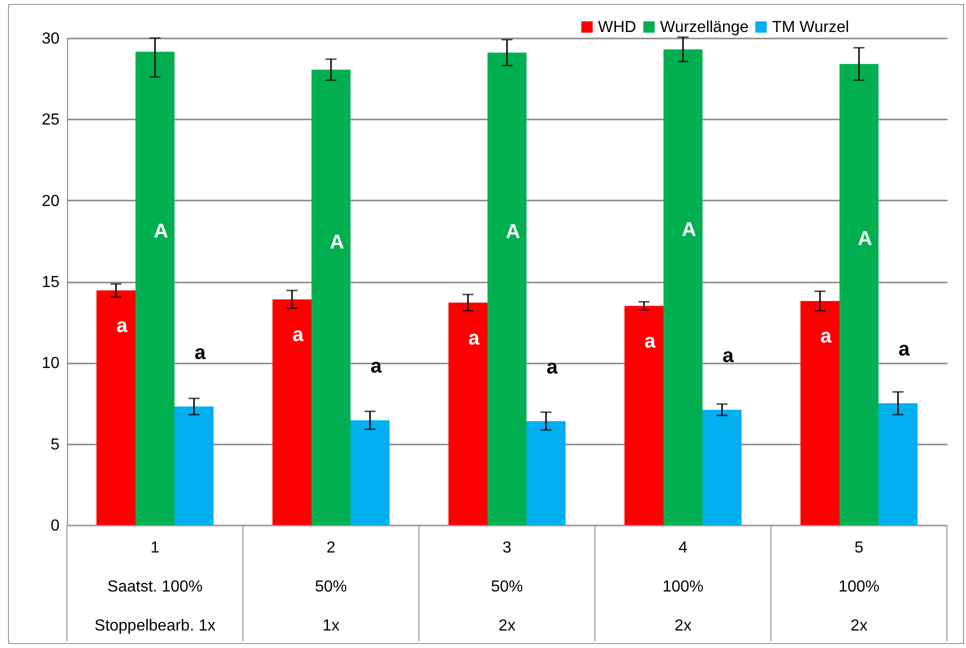 The height and width of the screenshot is (648, 966). What do you see at coordinates (683, 587) in the screenshot?
I see `category-label: 4 100% 2x` at bounding box center [683, 587].